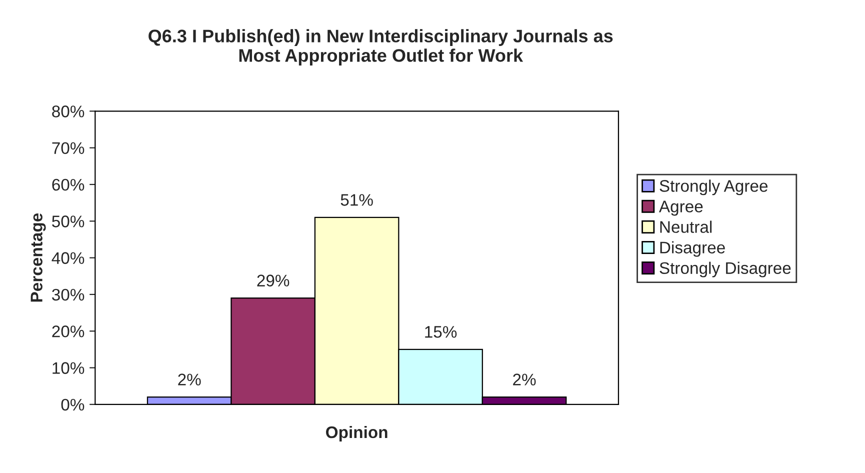 This screenshot has height=473, width=865. What do you see at coordinates (273, 280) in the screenshot?
I see `data-label: 29%` at bounding box center [273, 280].